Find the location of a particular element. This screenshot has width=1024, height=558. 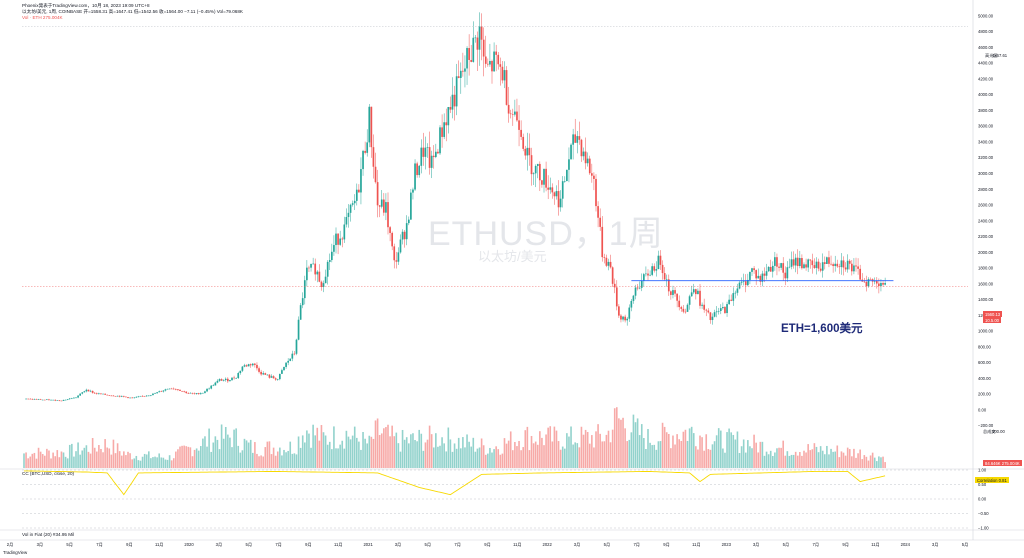

x-tick-label: 2020 is located at coordinates (189, 544).